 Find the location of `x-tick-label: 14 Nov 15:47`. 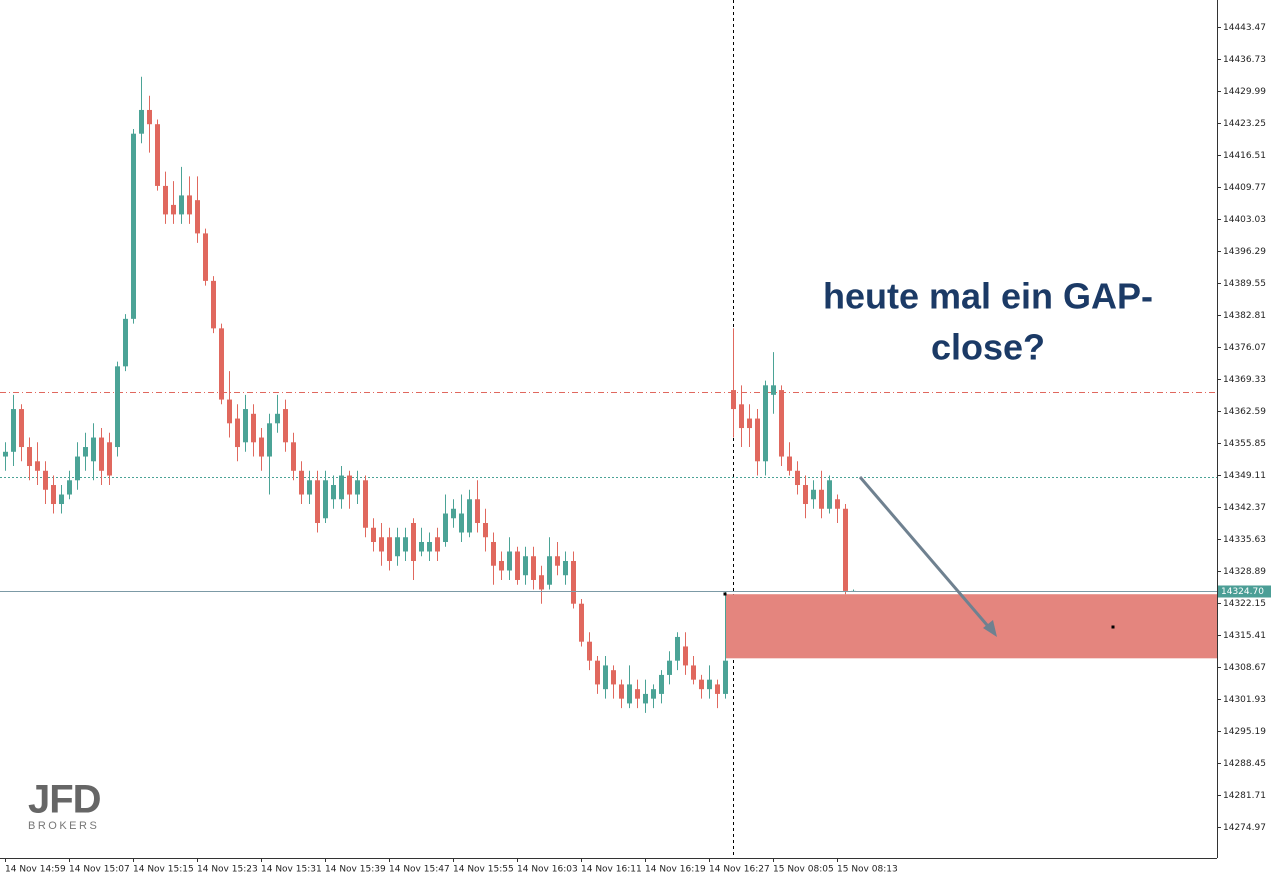

x-tick-label: 14 Nov 15:47 is located at coordinates (419, 870).